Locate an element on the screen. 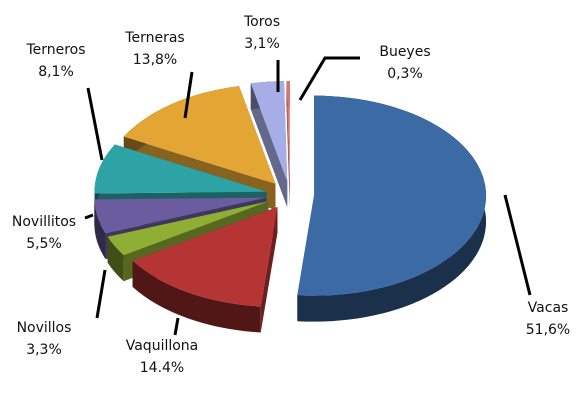  value-label: 13,8% is located at coordinates (155, 60).